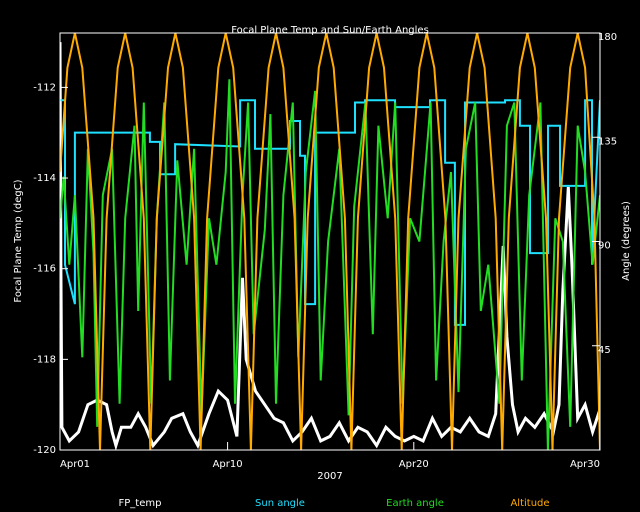 The width and height of the screenshot is (640, 512). I want to click on y-tick-label: -114, so click(44, 178).